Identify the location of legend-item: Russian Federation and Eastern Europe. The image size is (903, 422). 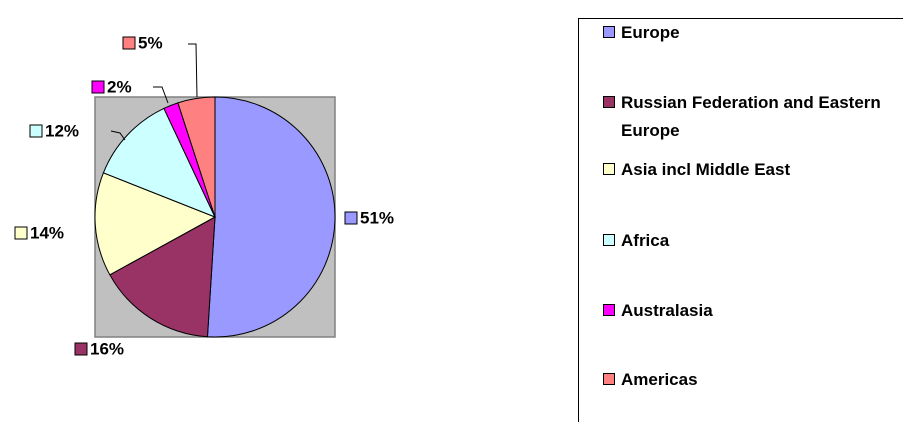
(753, 117).